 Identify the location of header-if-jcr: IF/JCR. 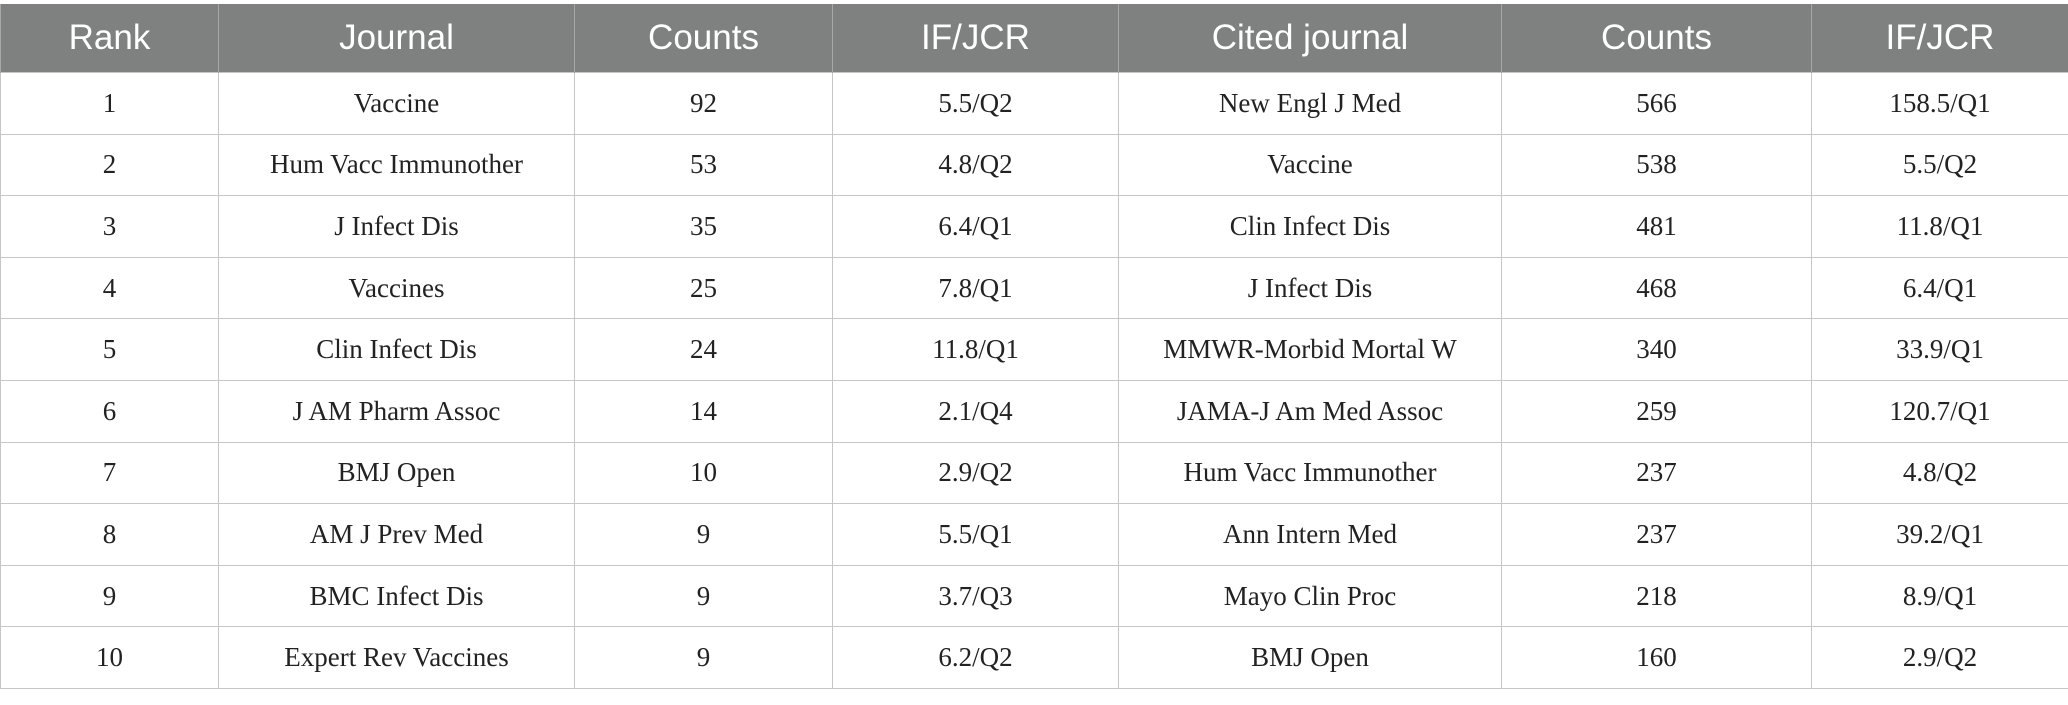
(975, 38).